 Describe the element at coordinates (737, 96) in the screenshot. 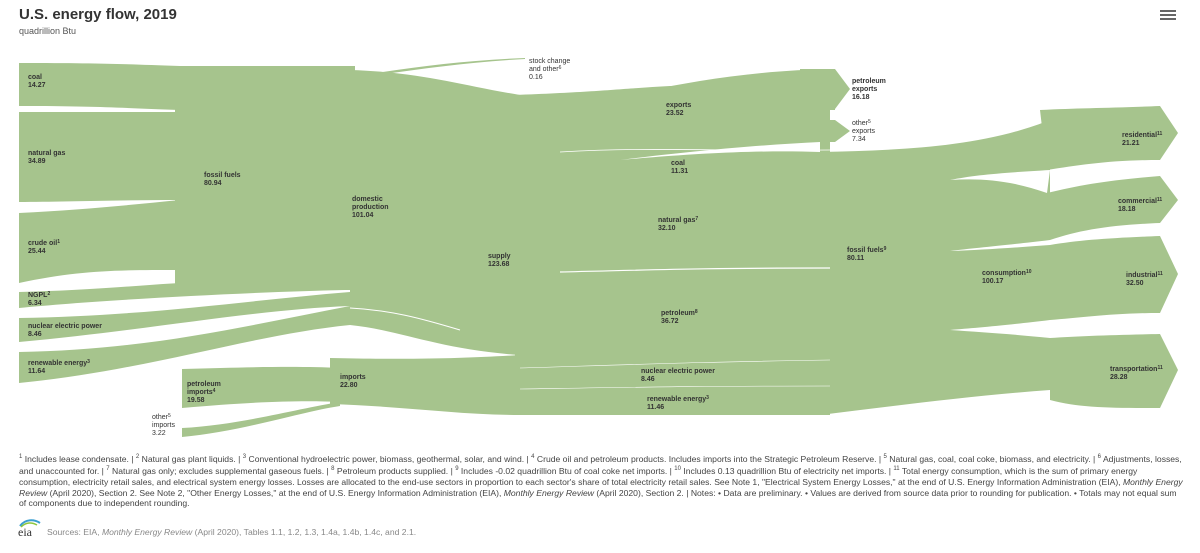

I see `flow-exports` at that location.